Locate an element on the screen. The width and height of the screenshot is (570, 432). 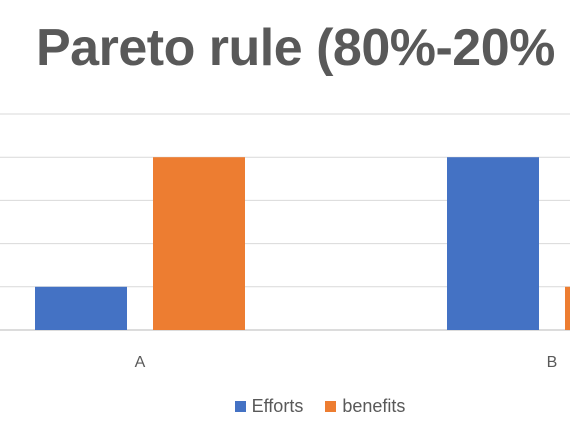
bar-benefits-b is located at coordinates (567, 308).